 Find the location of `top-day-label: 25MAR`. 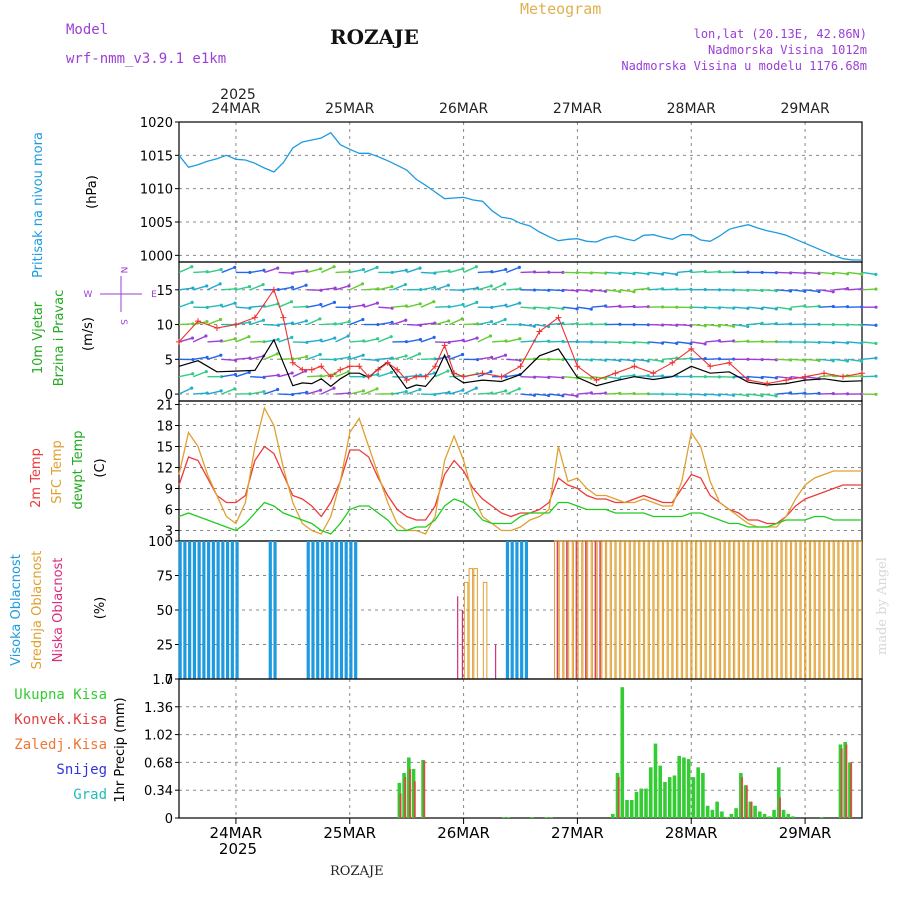

top-day-label: 25MAR is located at coordinates (349, 109).